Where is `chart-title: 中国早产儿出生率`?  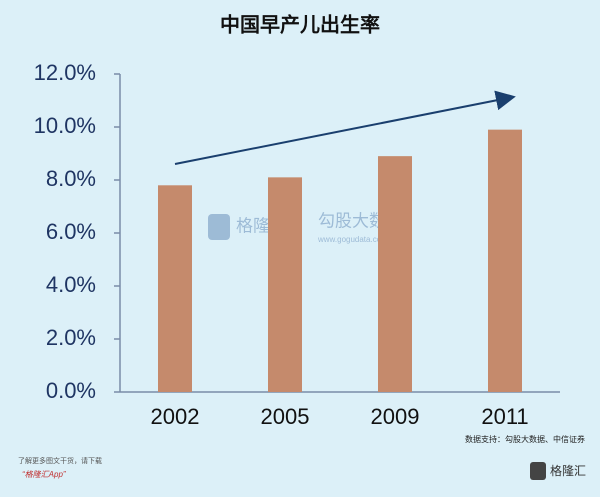 chart-title: 中国早产儿出生率 is located at coordinates (300, 24).